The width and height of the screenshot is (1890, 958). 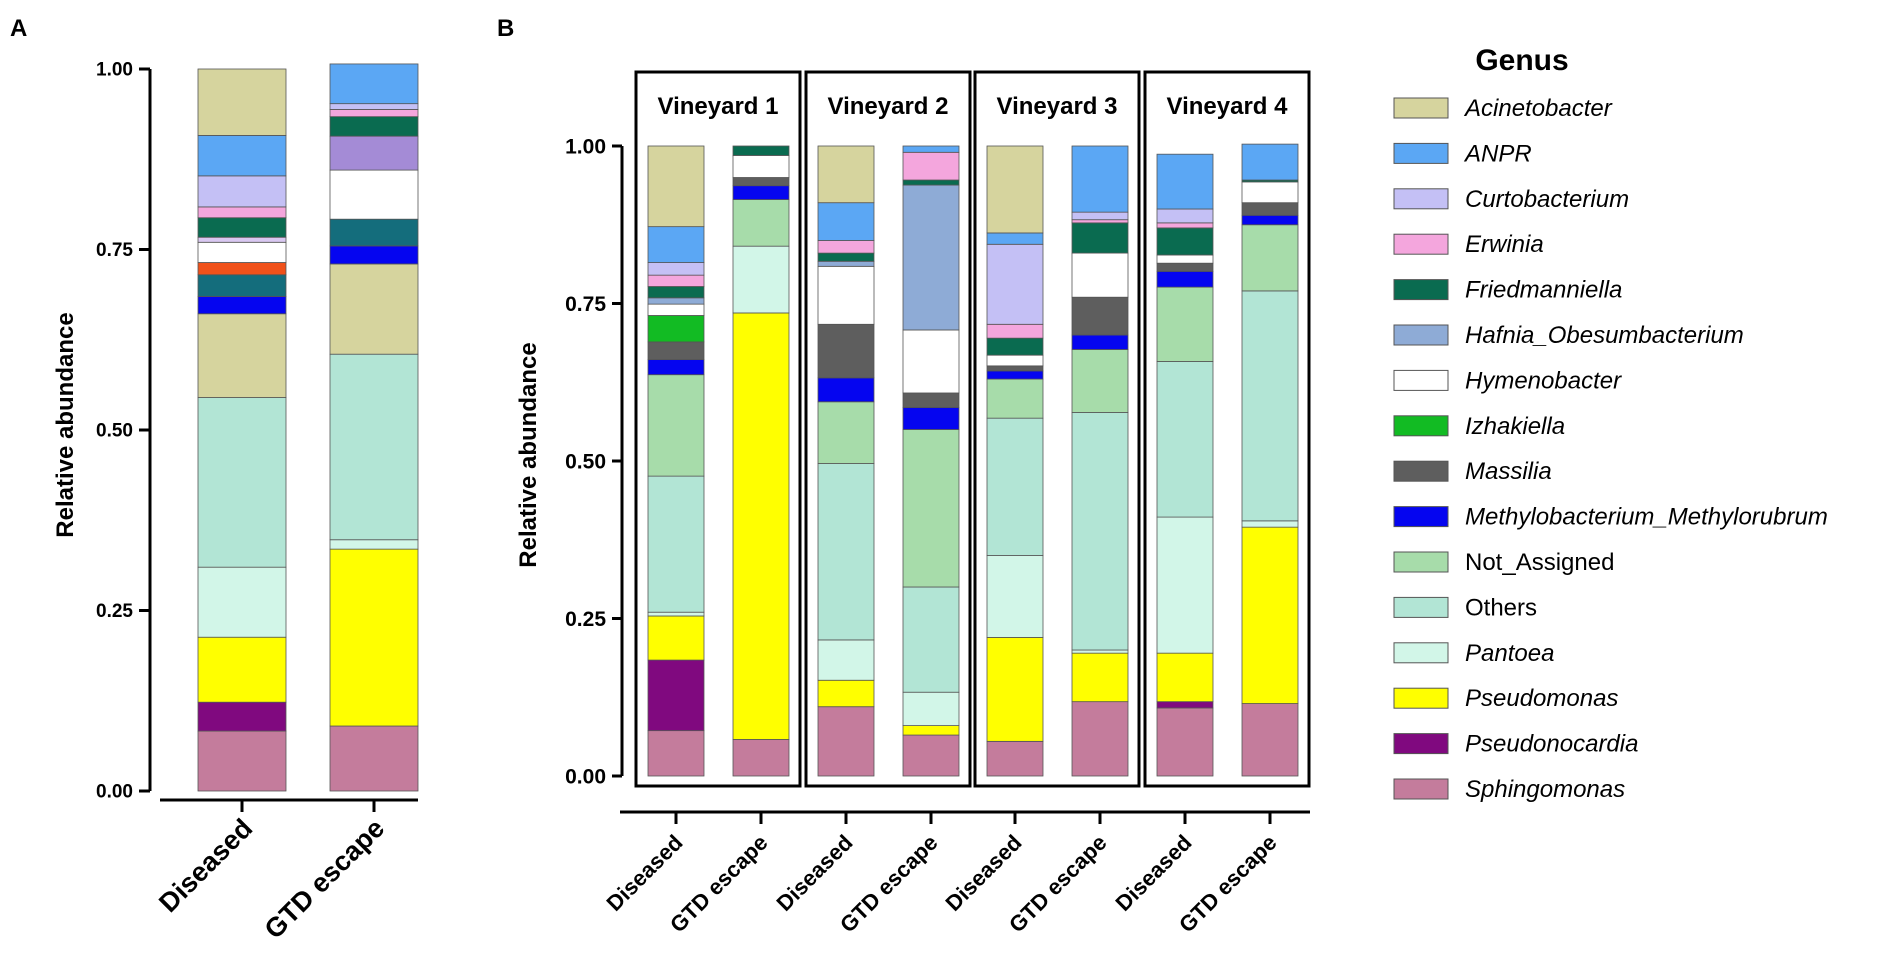 What do you see at coordinates (1185, 181) in the screenshot?
I see `panel-b-bar-6-seg-anpr` at bounding box center [1185, 181].